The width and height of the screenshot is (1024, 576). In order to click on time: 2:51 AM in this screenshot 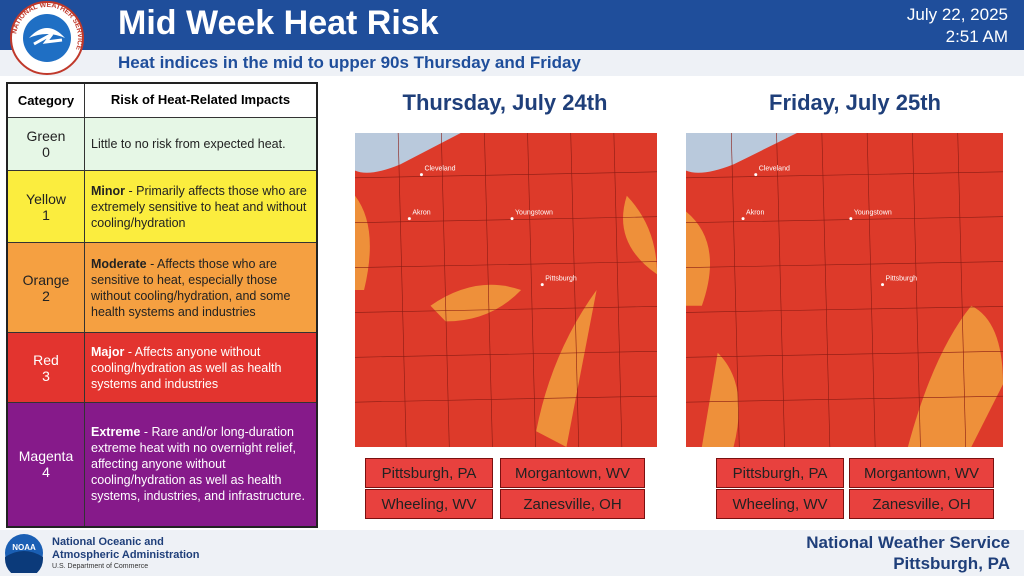, I will do `click(976, 36)`.